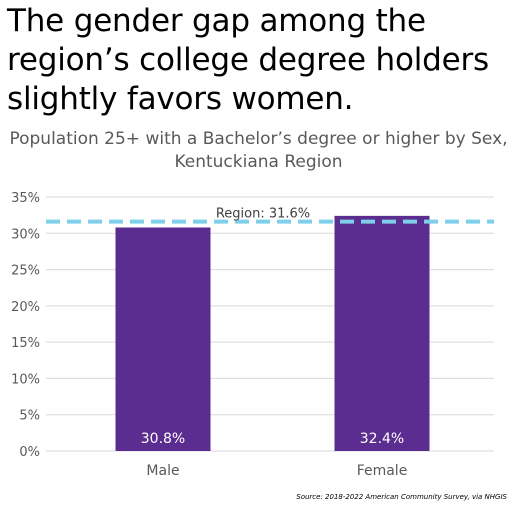 The height and width of the screenshot is (510, 517). Describe the element at coordinates (25, 271) in the screenshot. I see `y-tick-label: 25%` at that location.